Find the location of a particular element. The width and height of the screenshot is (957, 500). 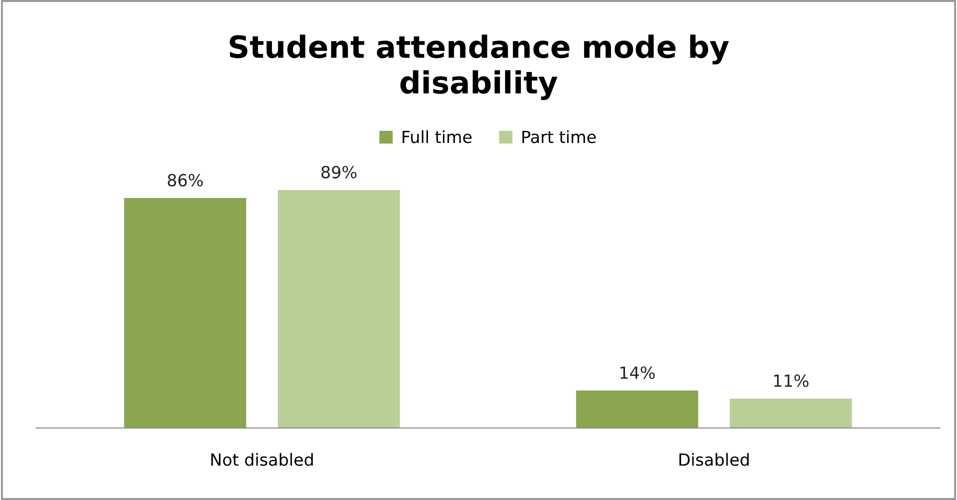

data-label: 14% is located at coordinates (637, 372).